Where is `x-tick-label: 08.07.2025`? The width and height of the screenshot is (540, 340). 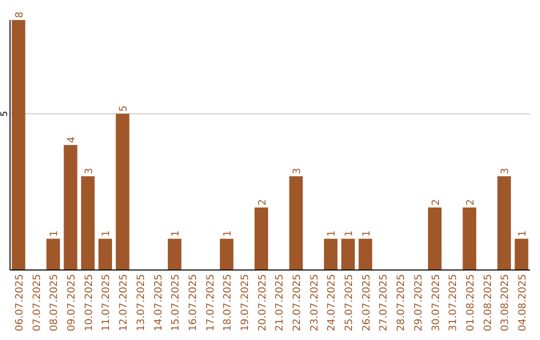
x-tick-label: 08.07.2025 is located at coordinates (54, 303).